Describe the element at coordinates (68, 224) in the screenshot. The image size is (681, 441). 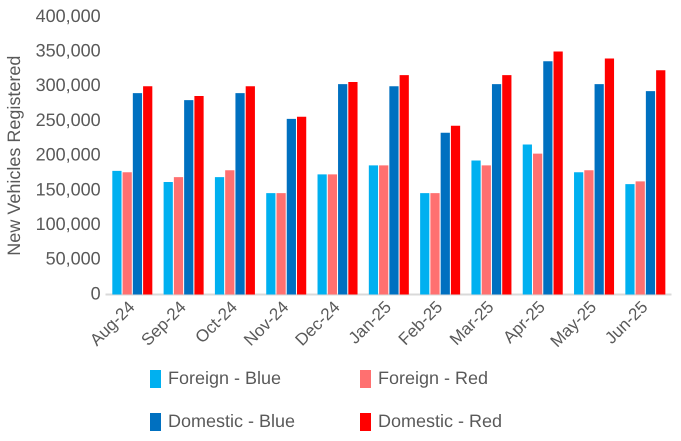
I see `y-tick-label: 100,000` at that location.